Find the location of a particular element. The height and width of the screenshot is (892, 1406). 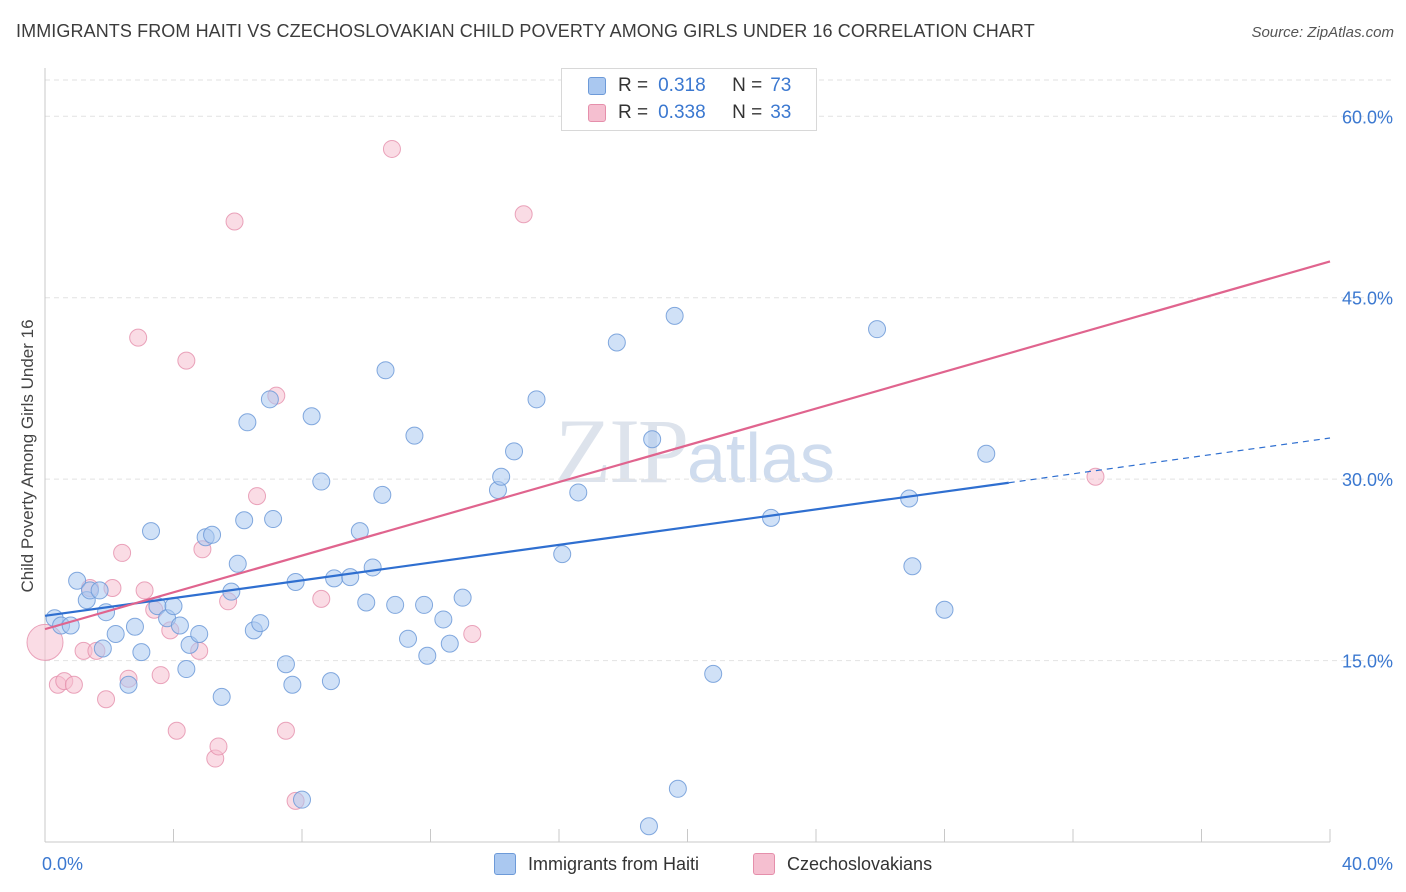

legend-n-value: 33 is located at coordinates (781, 112).